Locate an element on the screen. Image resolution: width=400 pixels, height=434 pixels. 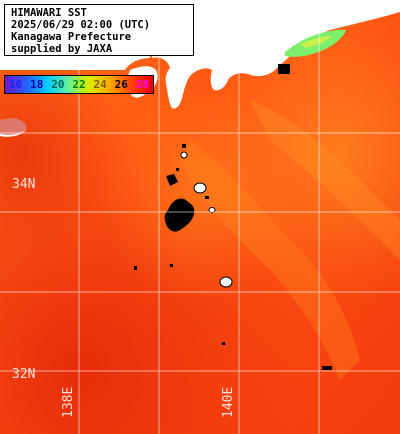
island-miyake is located at coordinates (226, 282).